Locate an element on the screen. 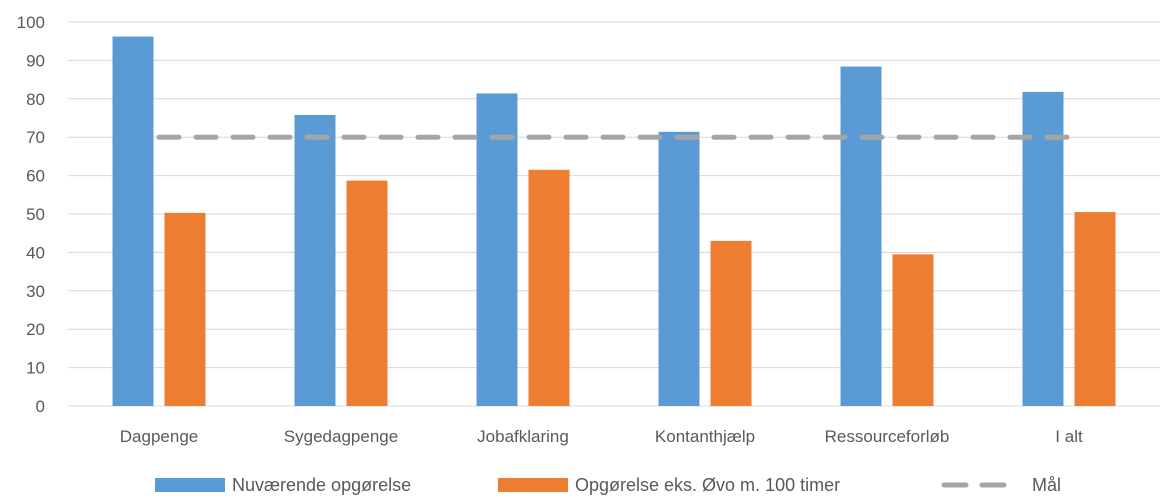 The width and height of the screenshot is (1167, 500). y-tick-label: 40 is located at coordinates (35, 252).